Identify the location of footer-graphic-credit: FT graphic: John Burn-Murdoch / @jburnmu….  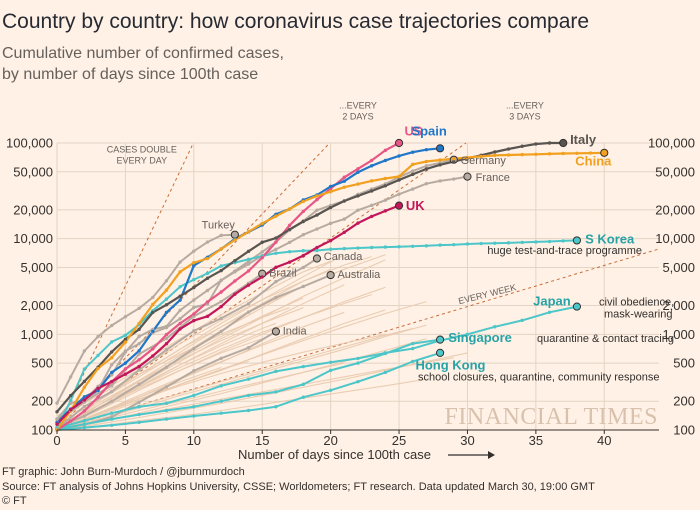
(123, 472).